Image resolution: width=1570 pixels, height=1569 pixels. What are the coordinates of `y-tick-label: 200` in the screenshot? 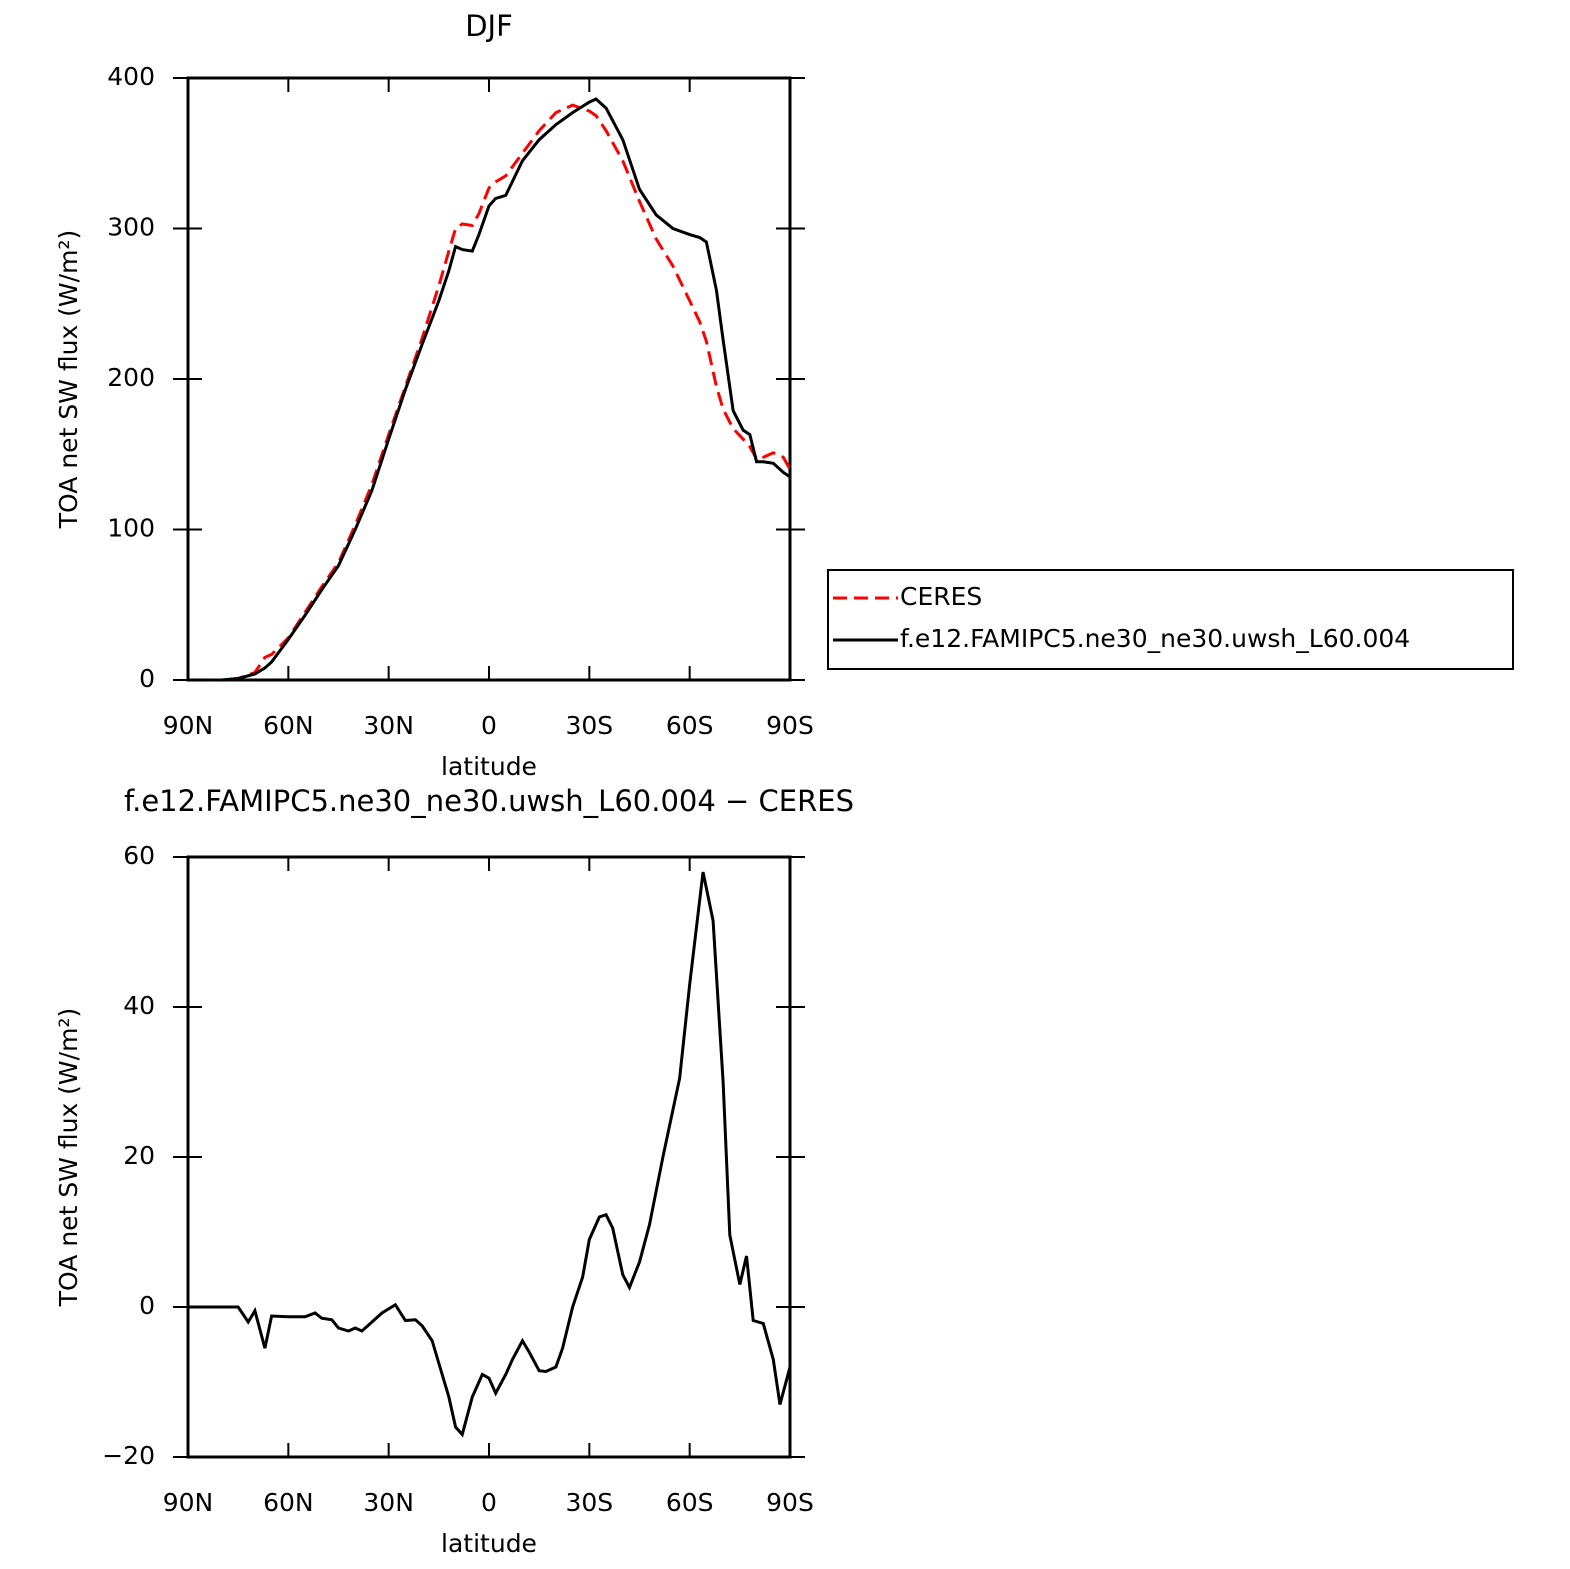 It's located at (131, 377).